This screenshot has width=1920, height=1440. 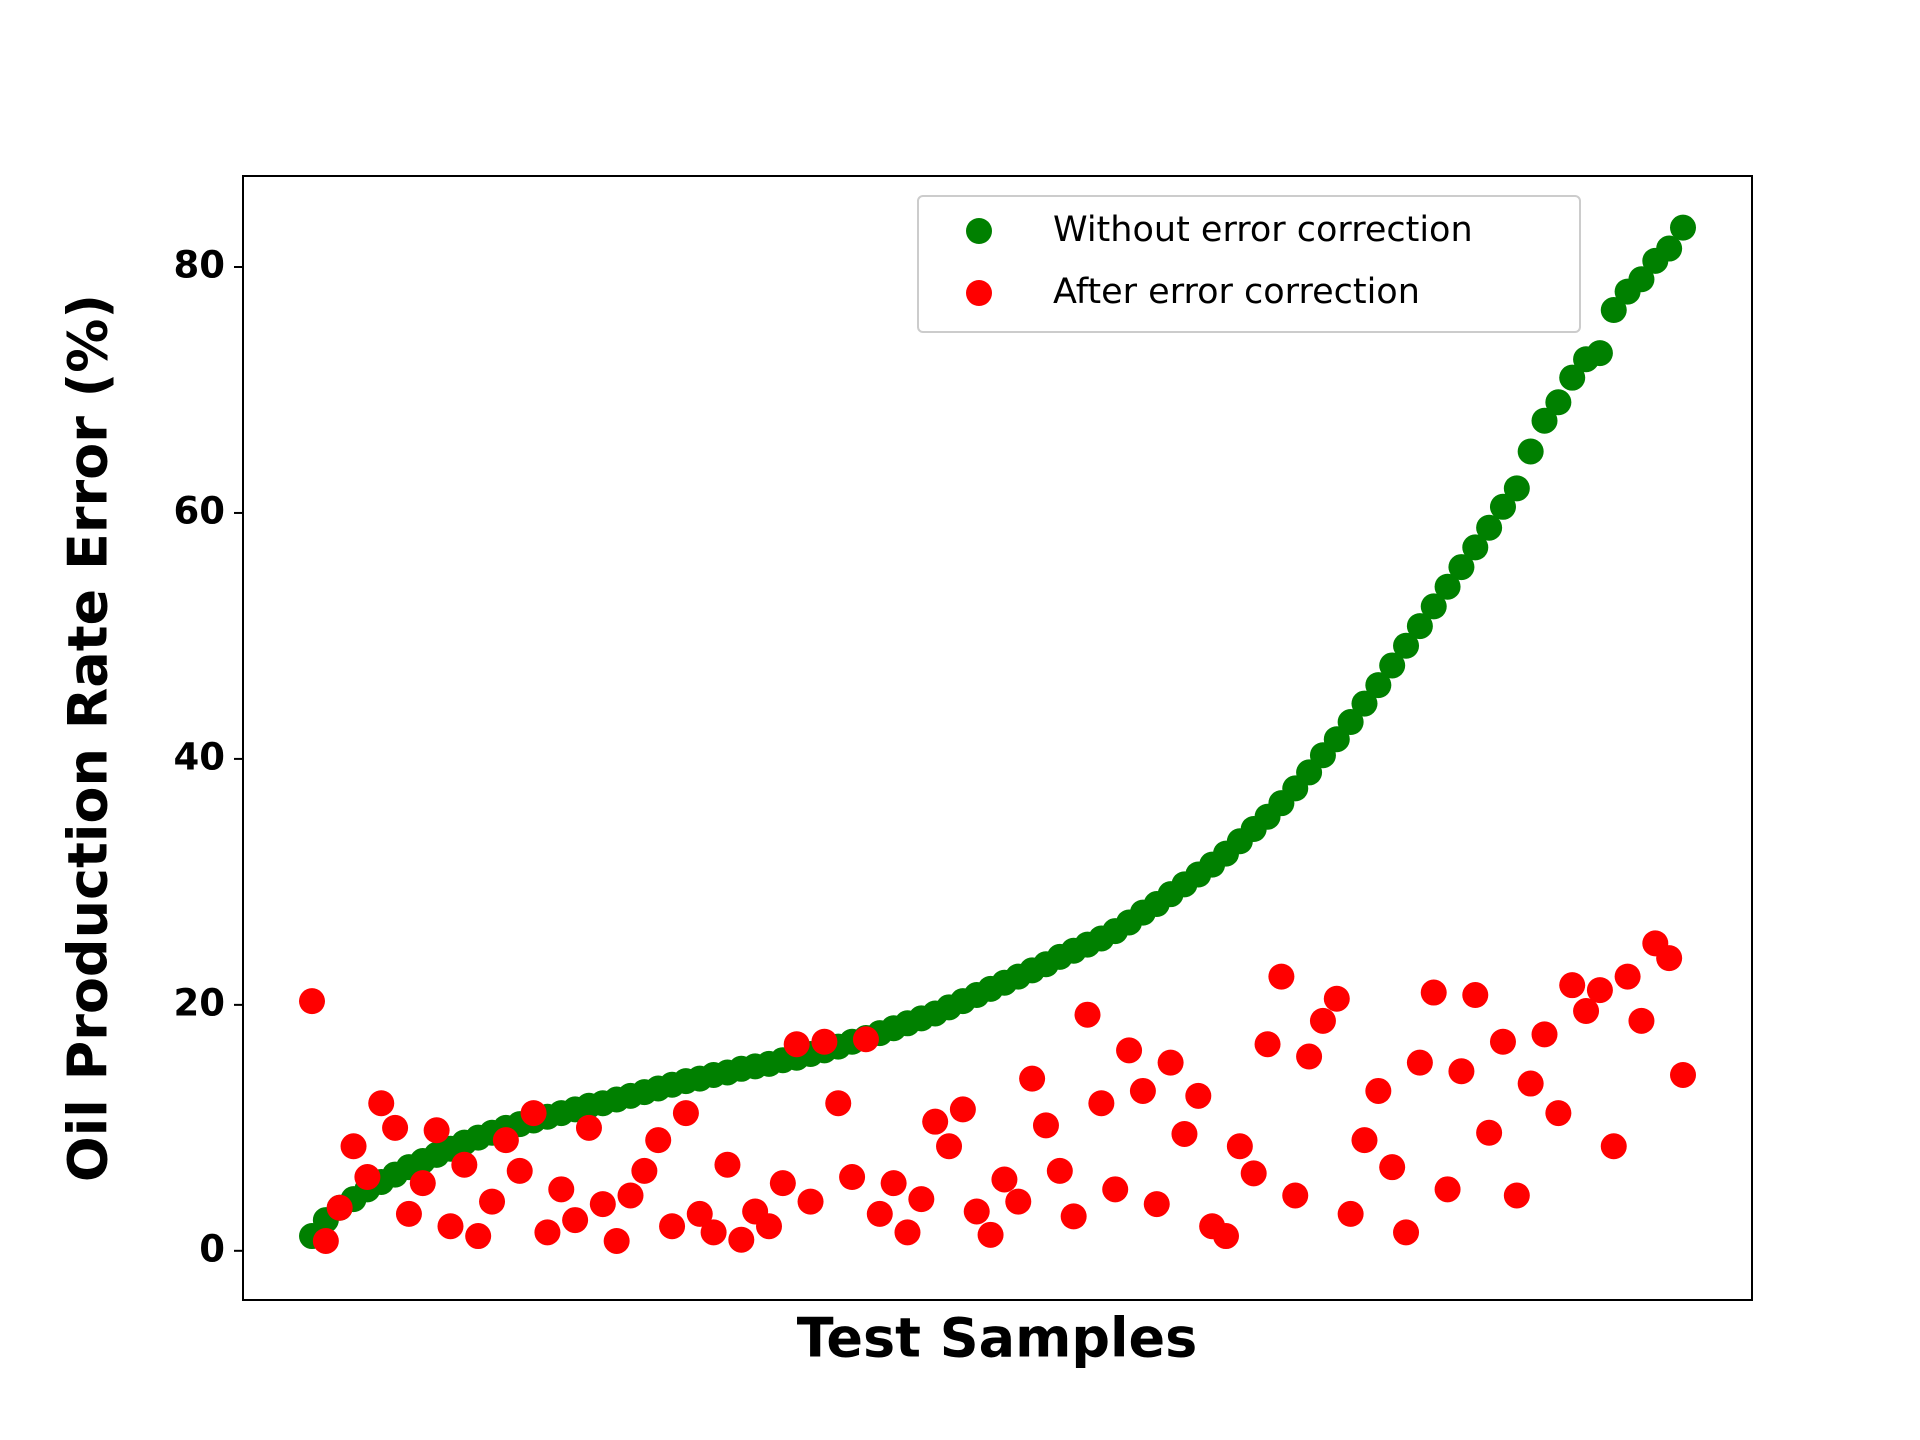 I want to click on legend-label: Without error correction, so click(x=1263, y=230).